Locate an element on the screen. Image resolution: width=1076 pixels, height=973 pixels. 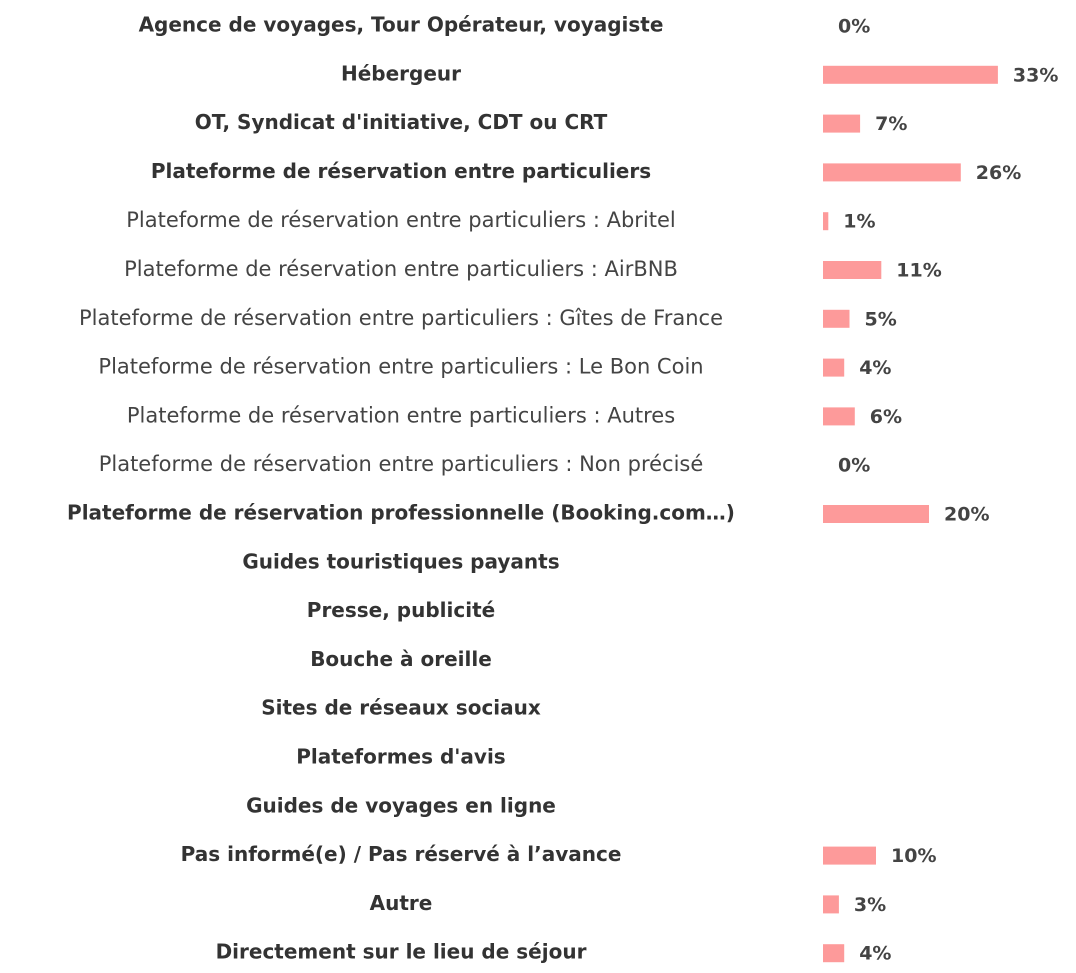
value-label: 5% is located at coordinates (881, 319).